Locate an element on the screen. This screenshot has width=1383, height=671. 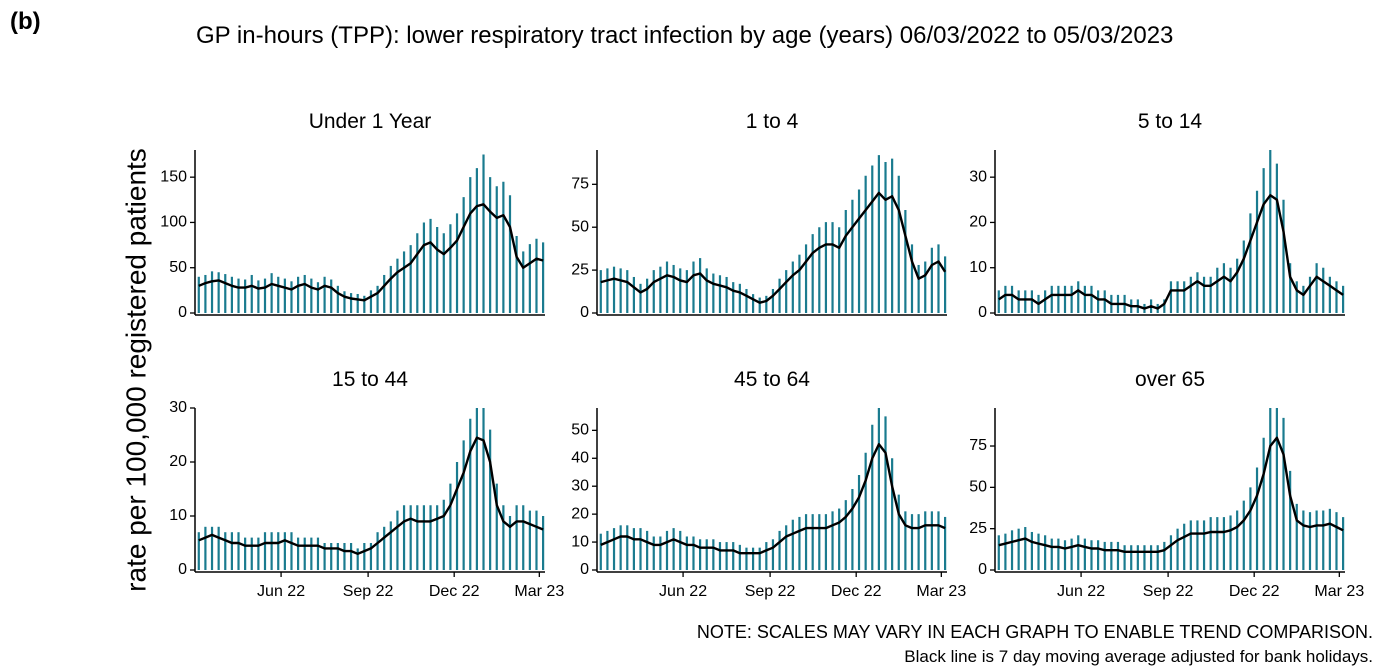
panel-title: 1 to 4 is located at coordinates (772, 121).